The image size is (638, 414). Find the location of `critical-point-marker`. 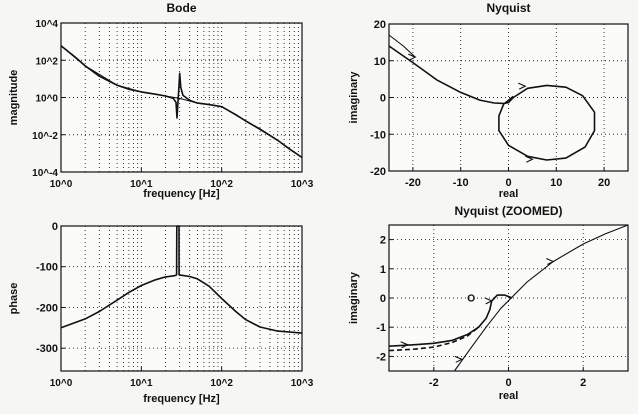

critical-point-marker is located at coordinates (471, 298).